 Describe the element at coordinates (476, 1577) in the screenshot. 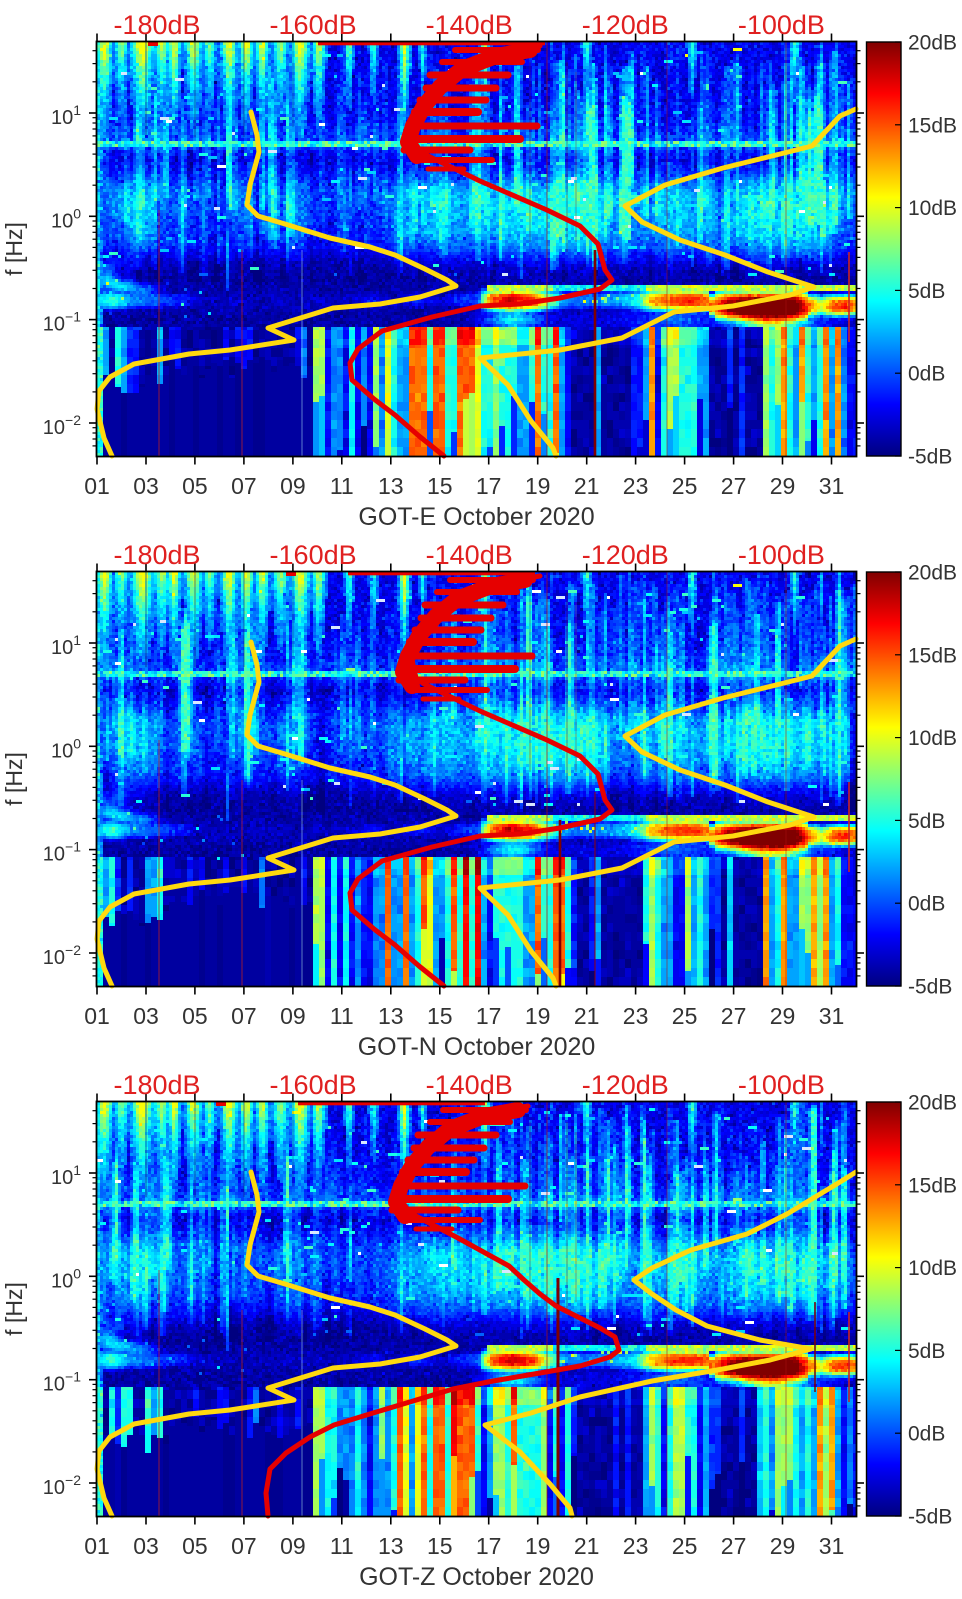

I see `svg-text: GOT-Z October 2020` at that location.